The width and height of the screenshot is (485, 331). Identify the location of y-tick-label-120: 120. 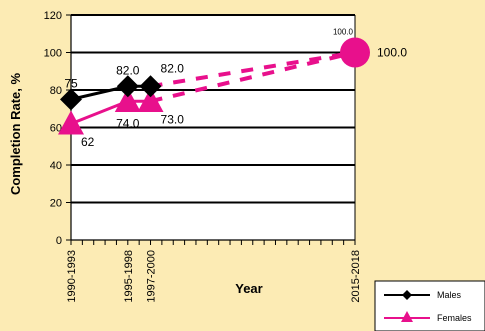
(53, 16).